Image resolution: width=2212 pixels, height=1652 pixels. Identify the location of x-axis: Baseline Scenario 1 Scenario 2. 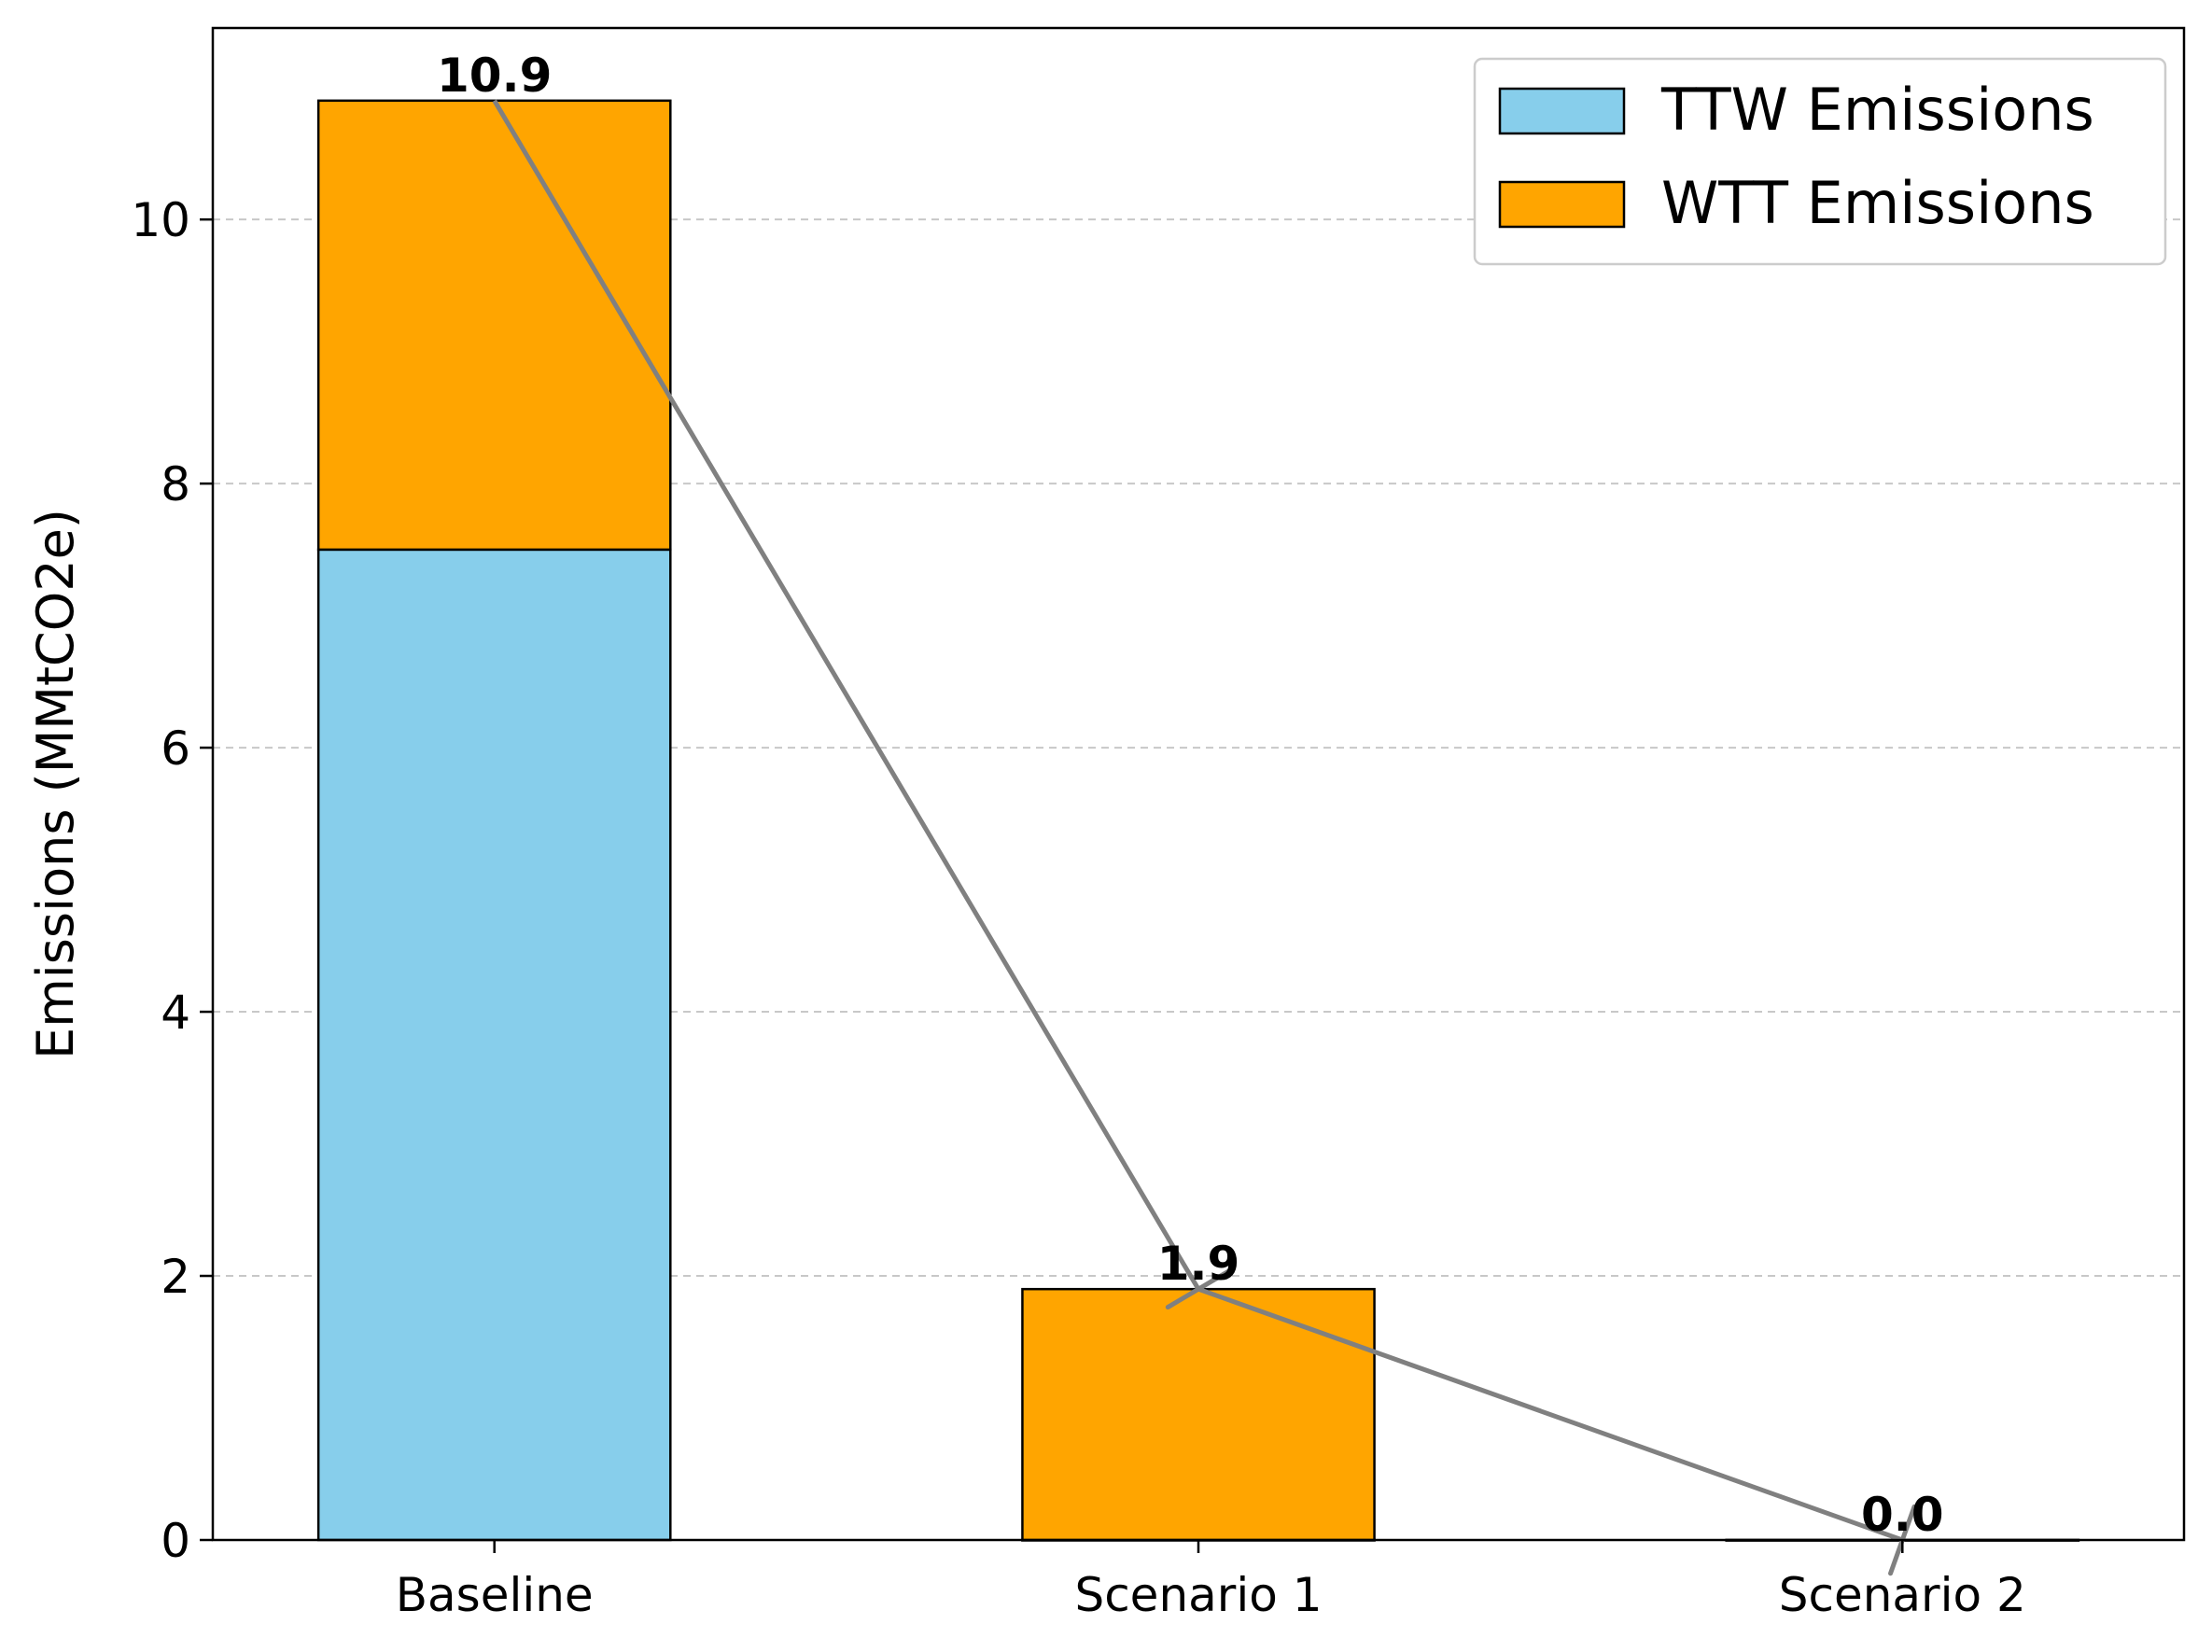
(1211, 1581).